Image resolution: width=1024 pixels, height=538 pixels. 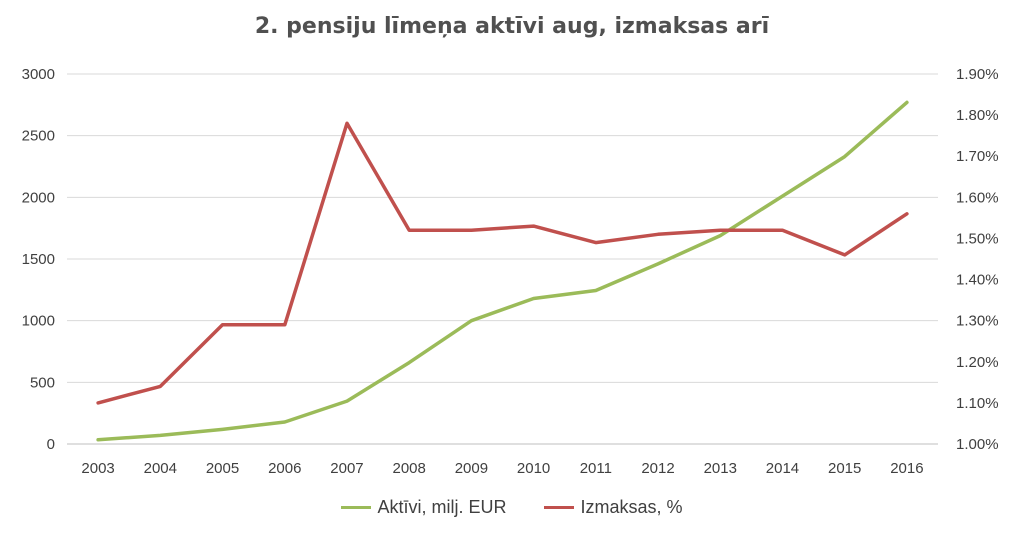 I want to click on x-tick-label: 2003, so click(x=97, y=468).